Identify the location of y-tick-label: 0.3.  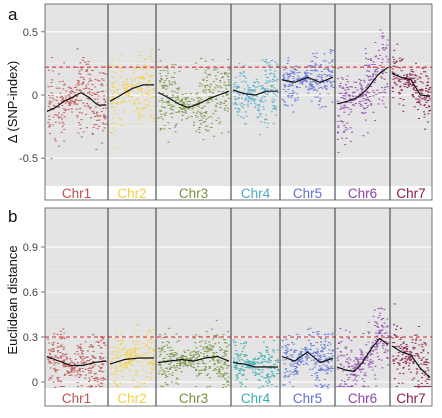
(30, 338).